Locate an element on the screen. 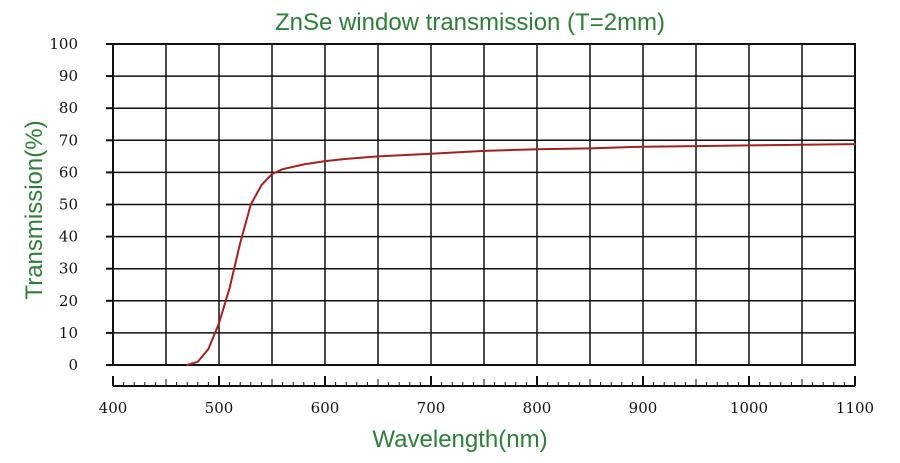 This screenshot has height=463, width=900. x-tick-label: 600 is located at coordinates (325, 408).